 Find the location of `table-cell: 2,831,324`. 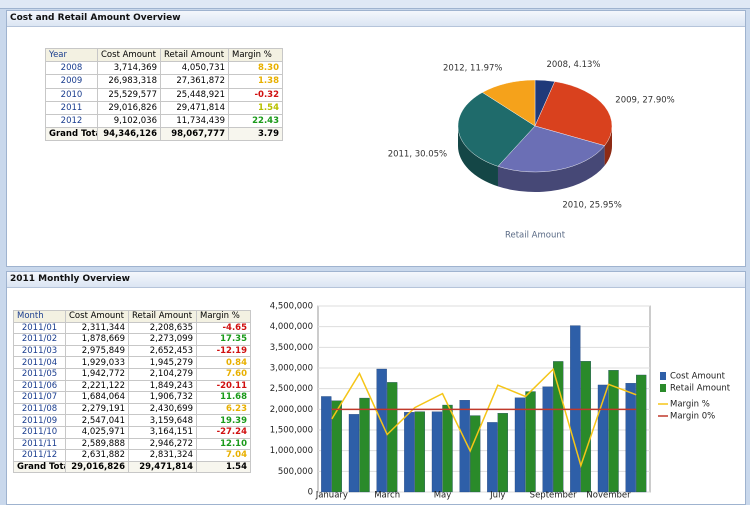

table-cell: 2,831,324 is located at coordinates (162, 455).